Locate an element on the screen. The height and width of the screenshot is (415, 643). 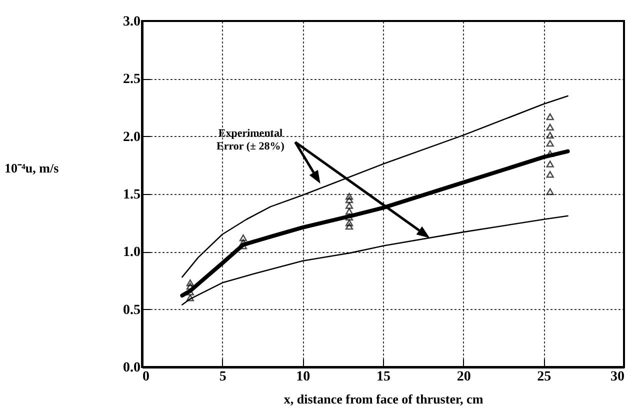
y-tick-label: 3.0 is located at coordinates (131, 22).